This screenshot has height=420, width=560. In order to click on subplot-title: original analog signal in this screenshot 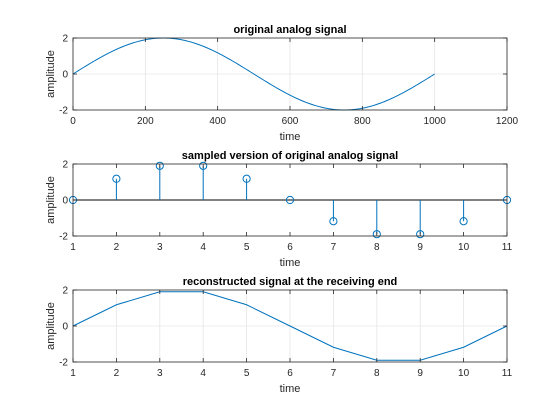, I will do `click(289, 30)`.